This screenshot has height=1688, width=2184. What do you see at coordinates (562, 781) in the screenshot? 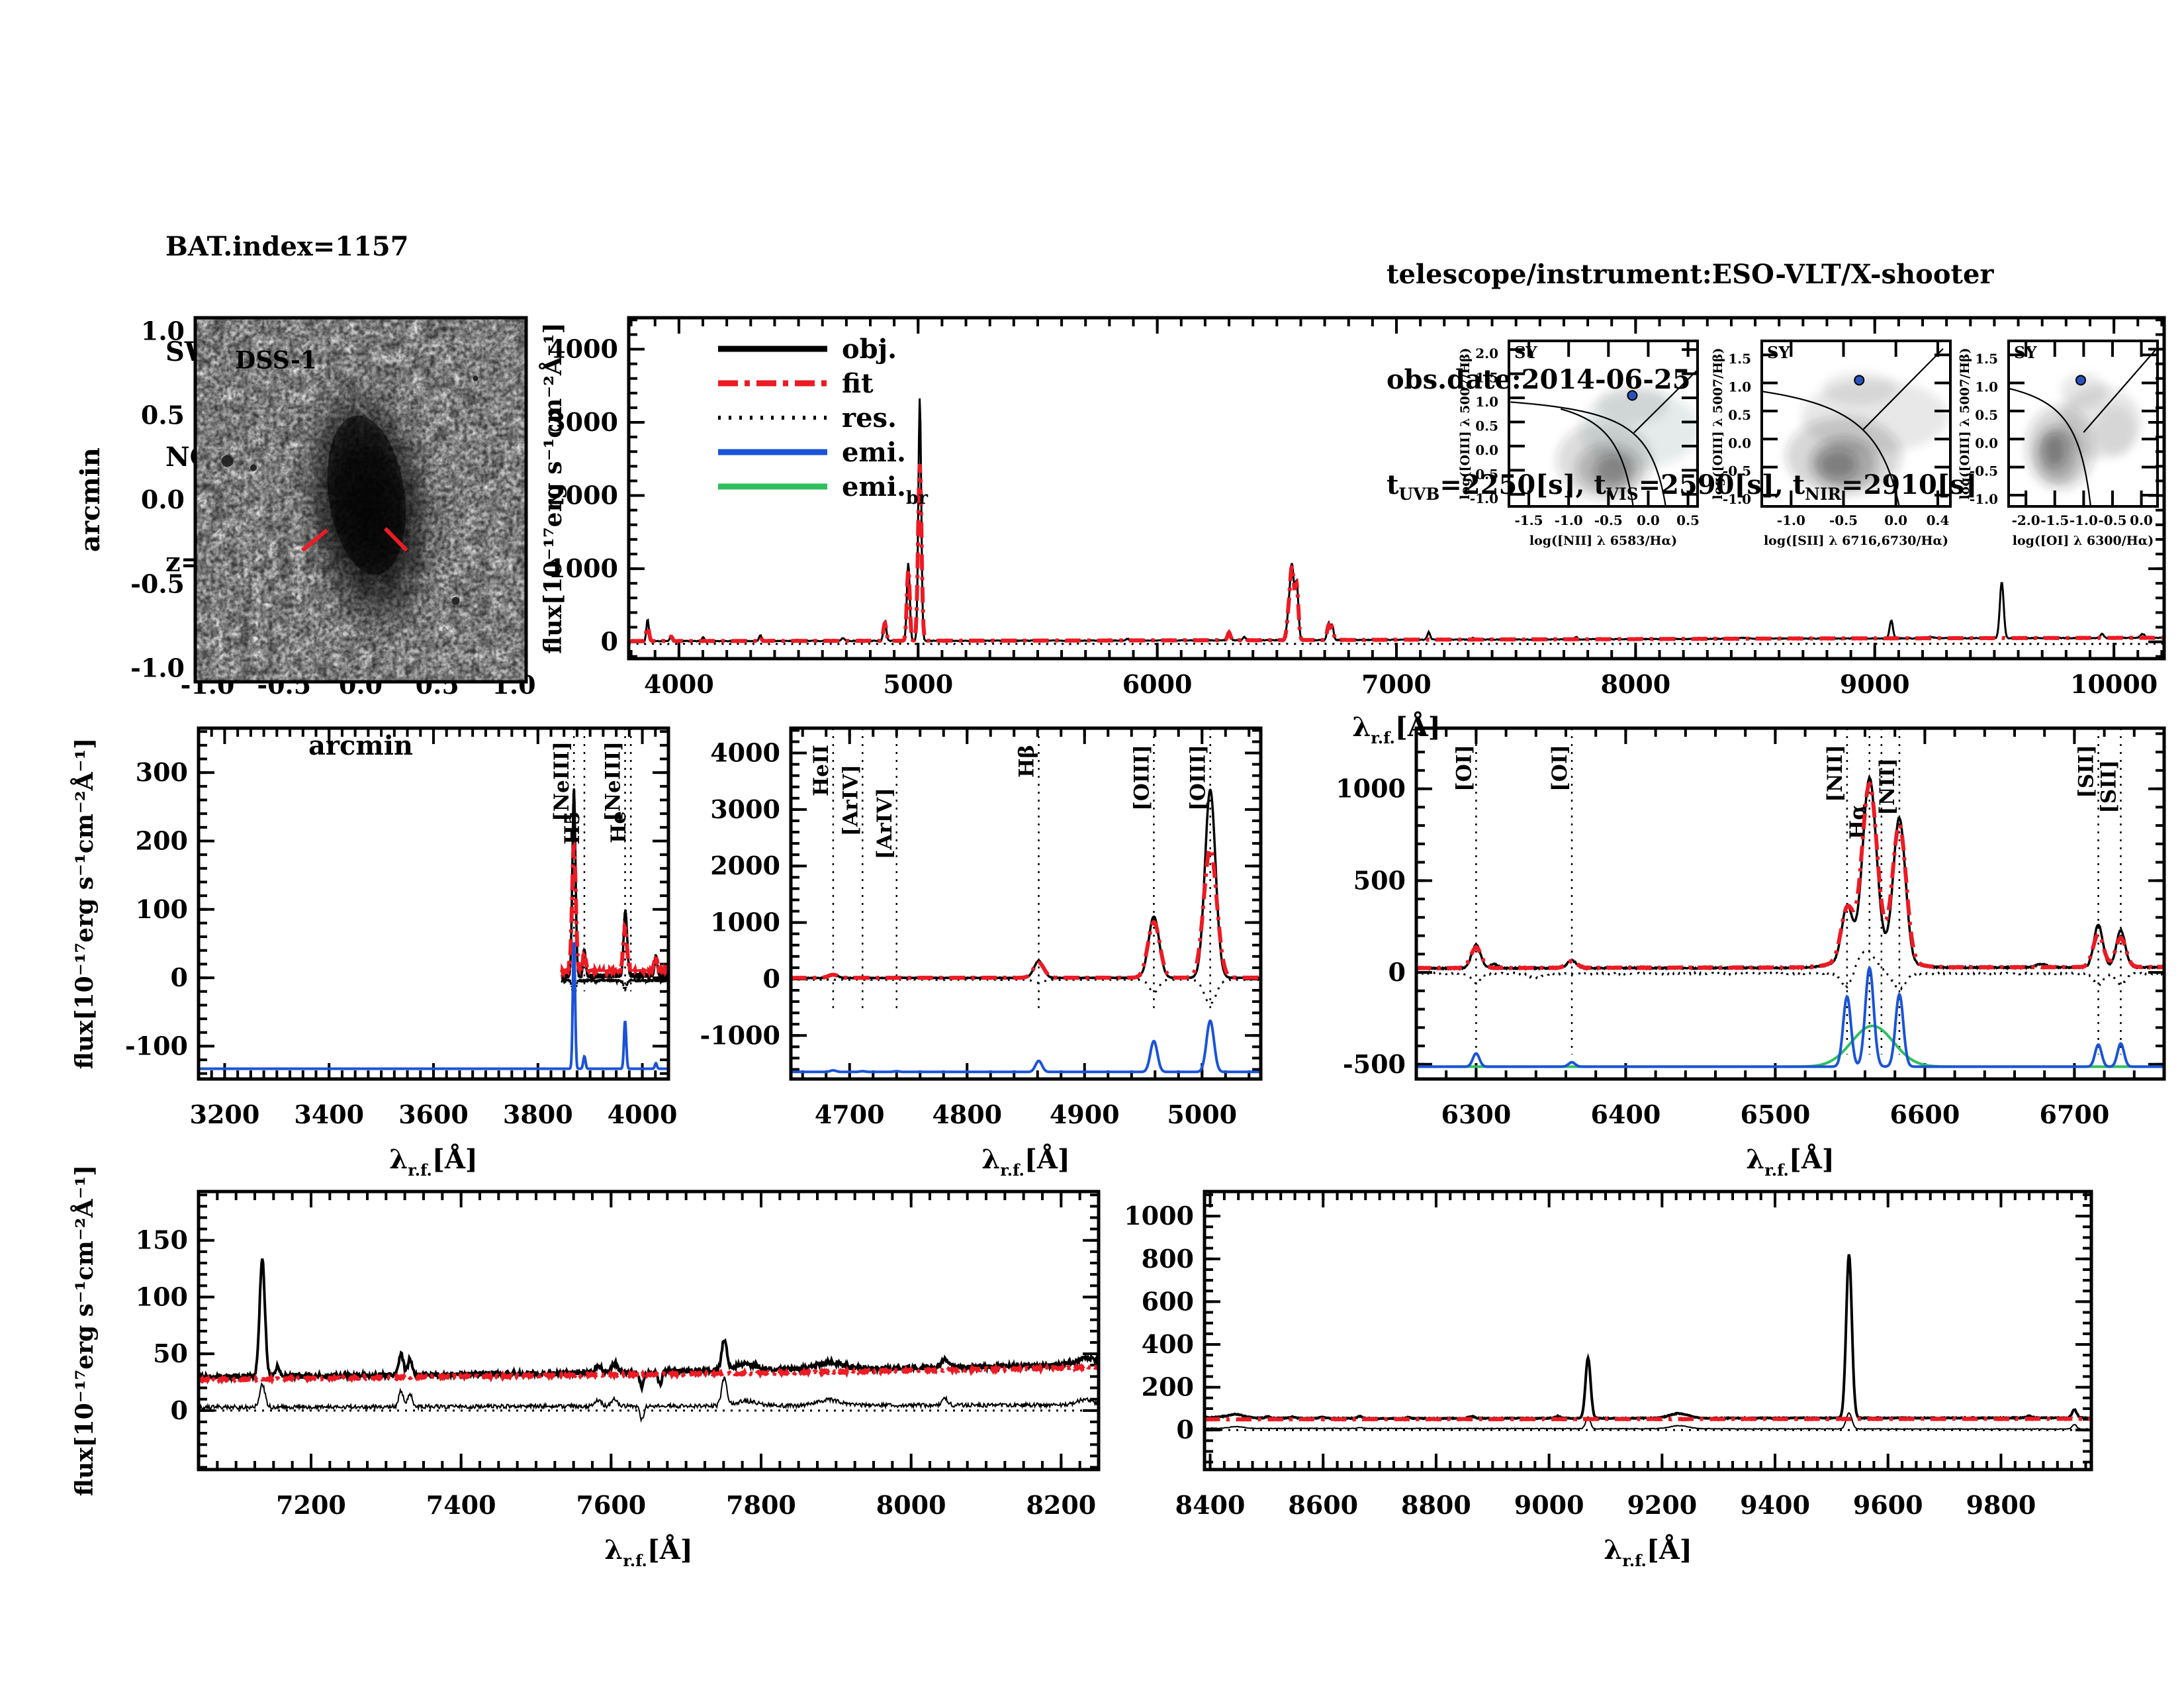
I see `line-id-label: [NeIII]` at bounding box center [562, 781].